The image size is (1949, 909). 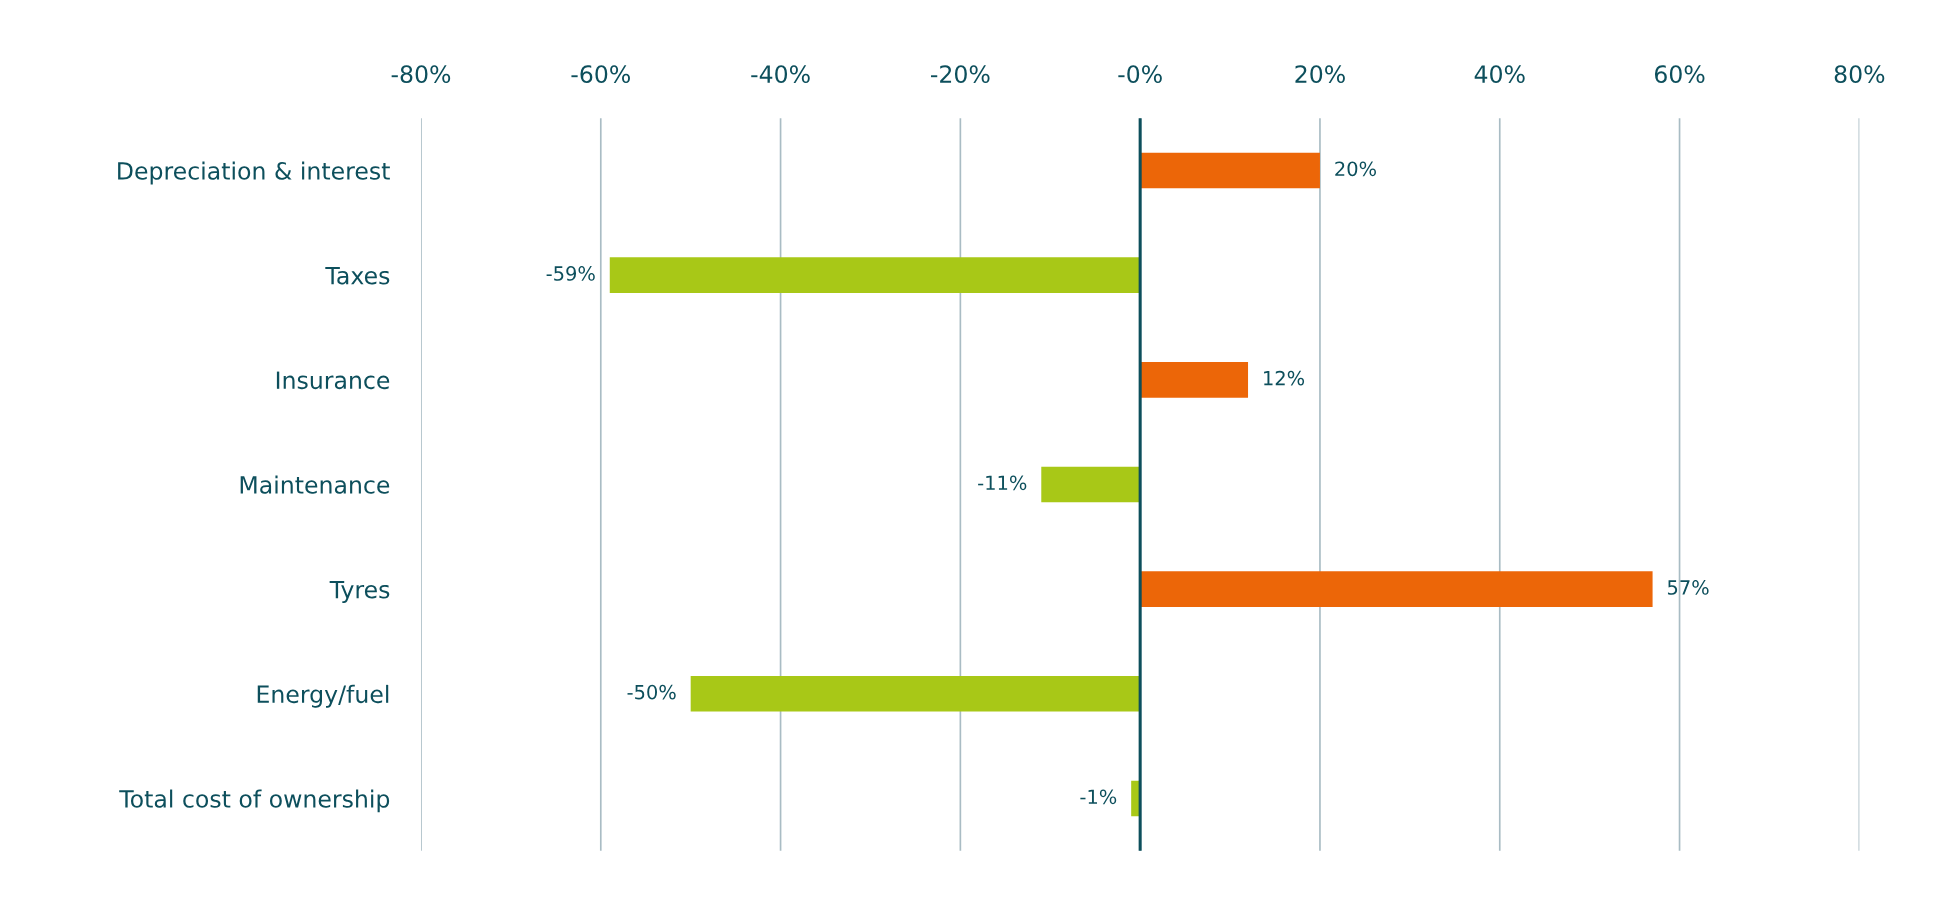 What do you see at coordinates (1098, 797) in the screenshot?
I see `data-label: -1%` at bounding box center [1098, 797].